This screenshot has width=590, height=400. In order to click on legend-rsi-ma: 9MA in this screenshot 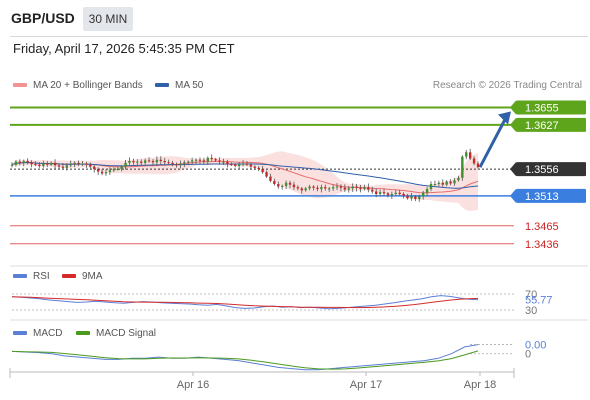, I will do `click(82, 276)`.